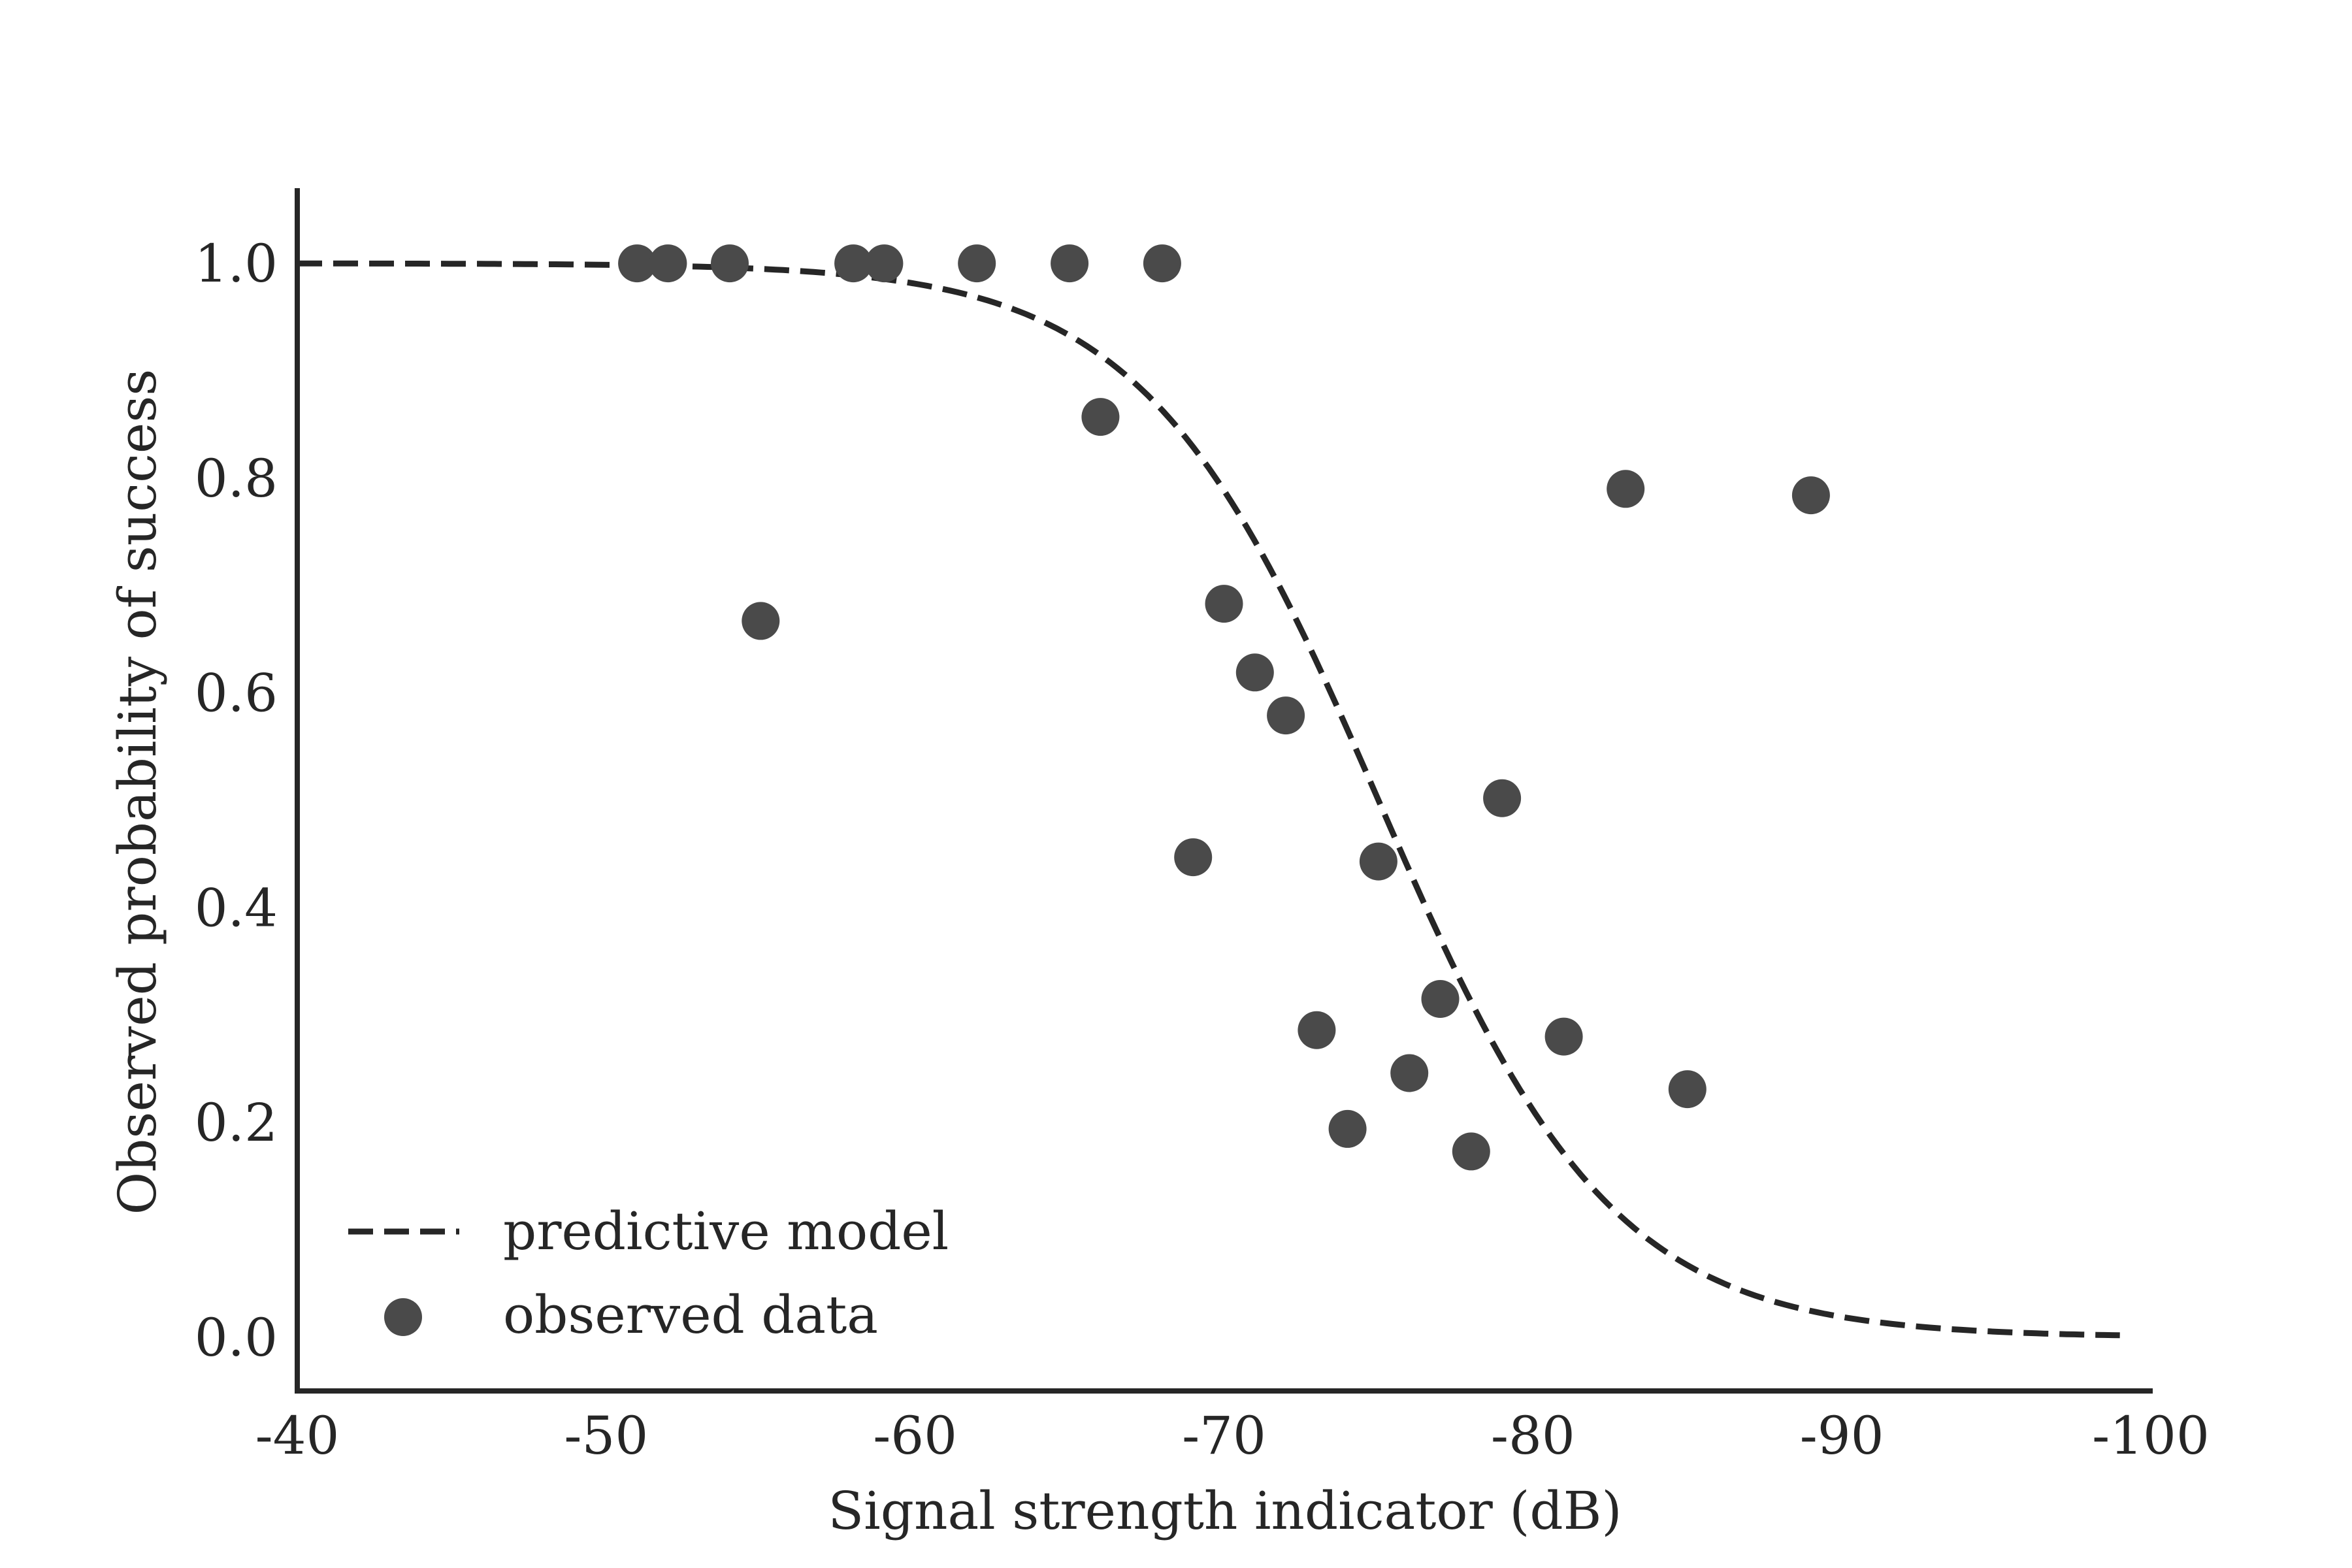 Image resolution: width=2352 pixels, height=1568 pixels. I want to click on y-tick-label: 0.8, so click(236, 478).